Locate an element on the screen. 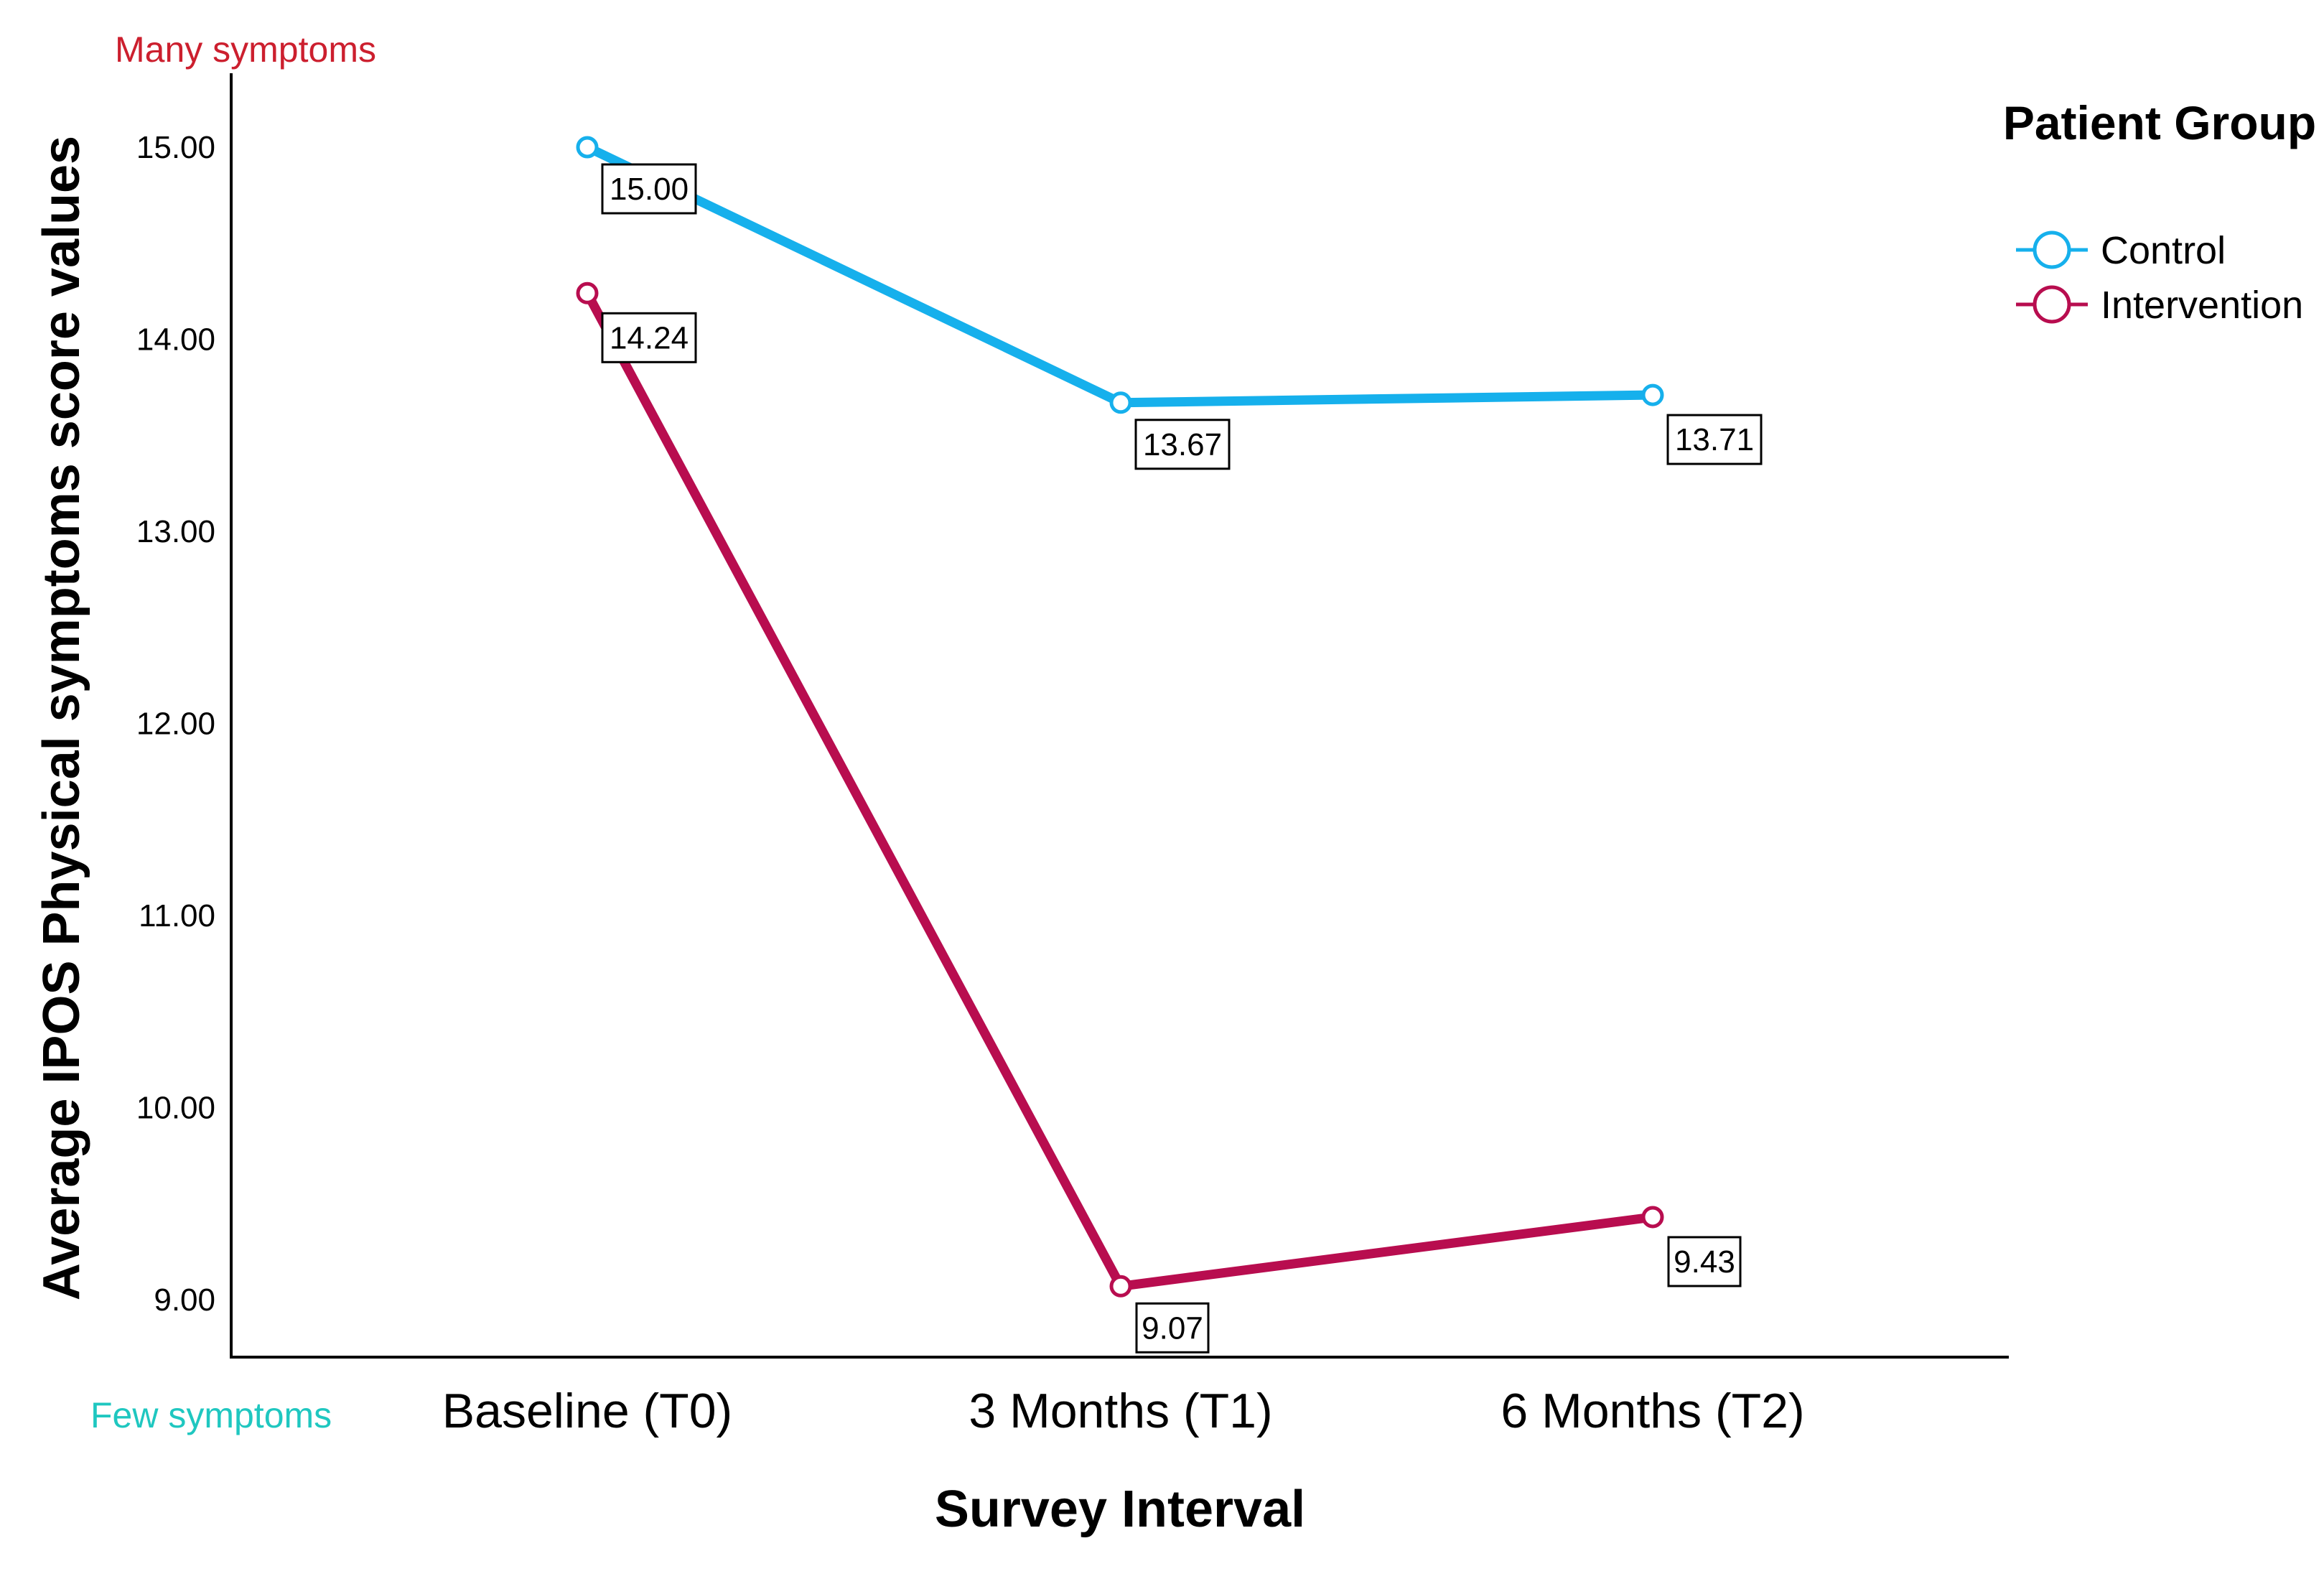 This screenshot has height=1579, width=2324. data-label: 13.71 is located at coordinates (1714, 439).